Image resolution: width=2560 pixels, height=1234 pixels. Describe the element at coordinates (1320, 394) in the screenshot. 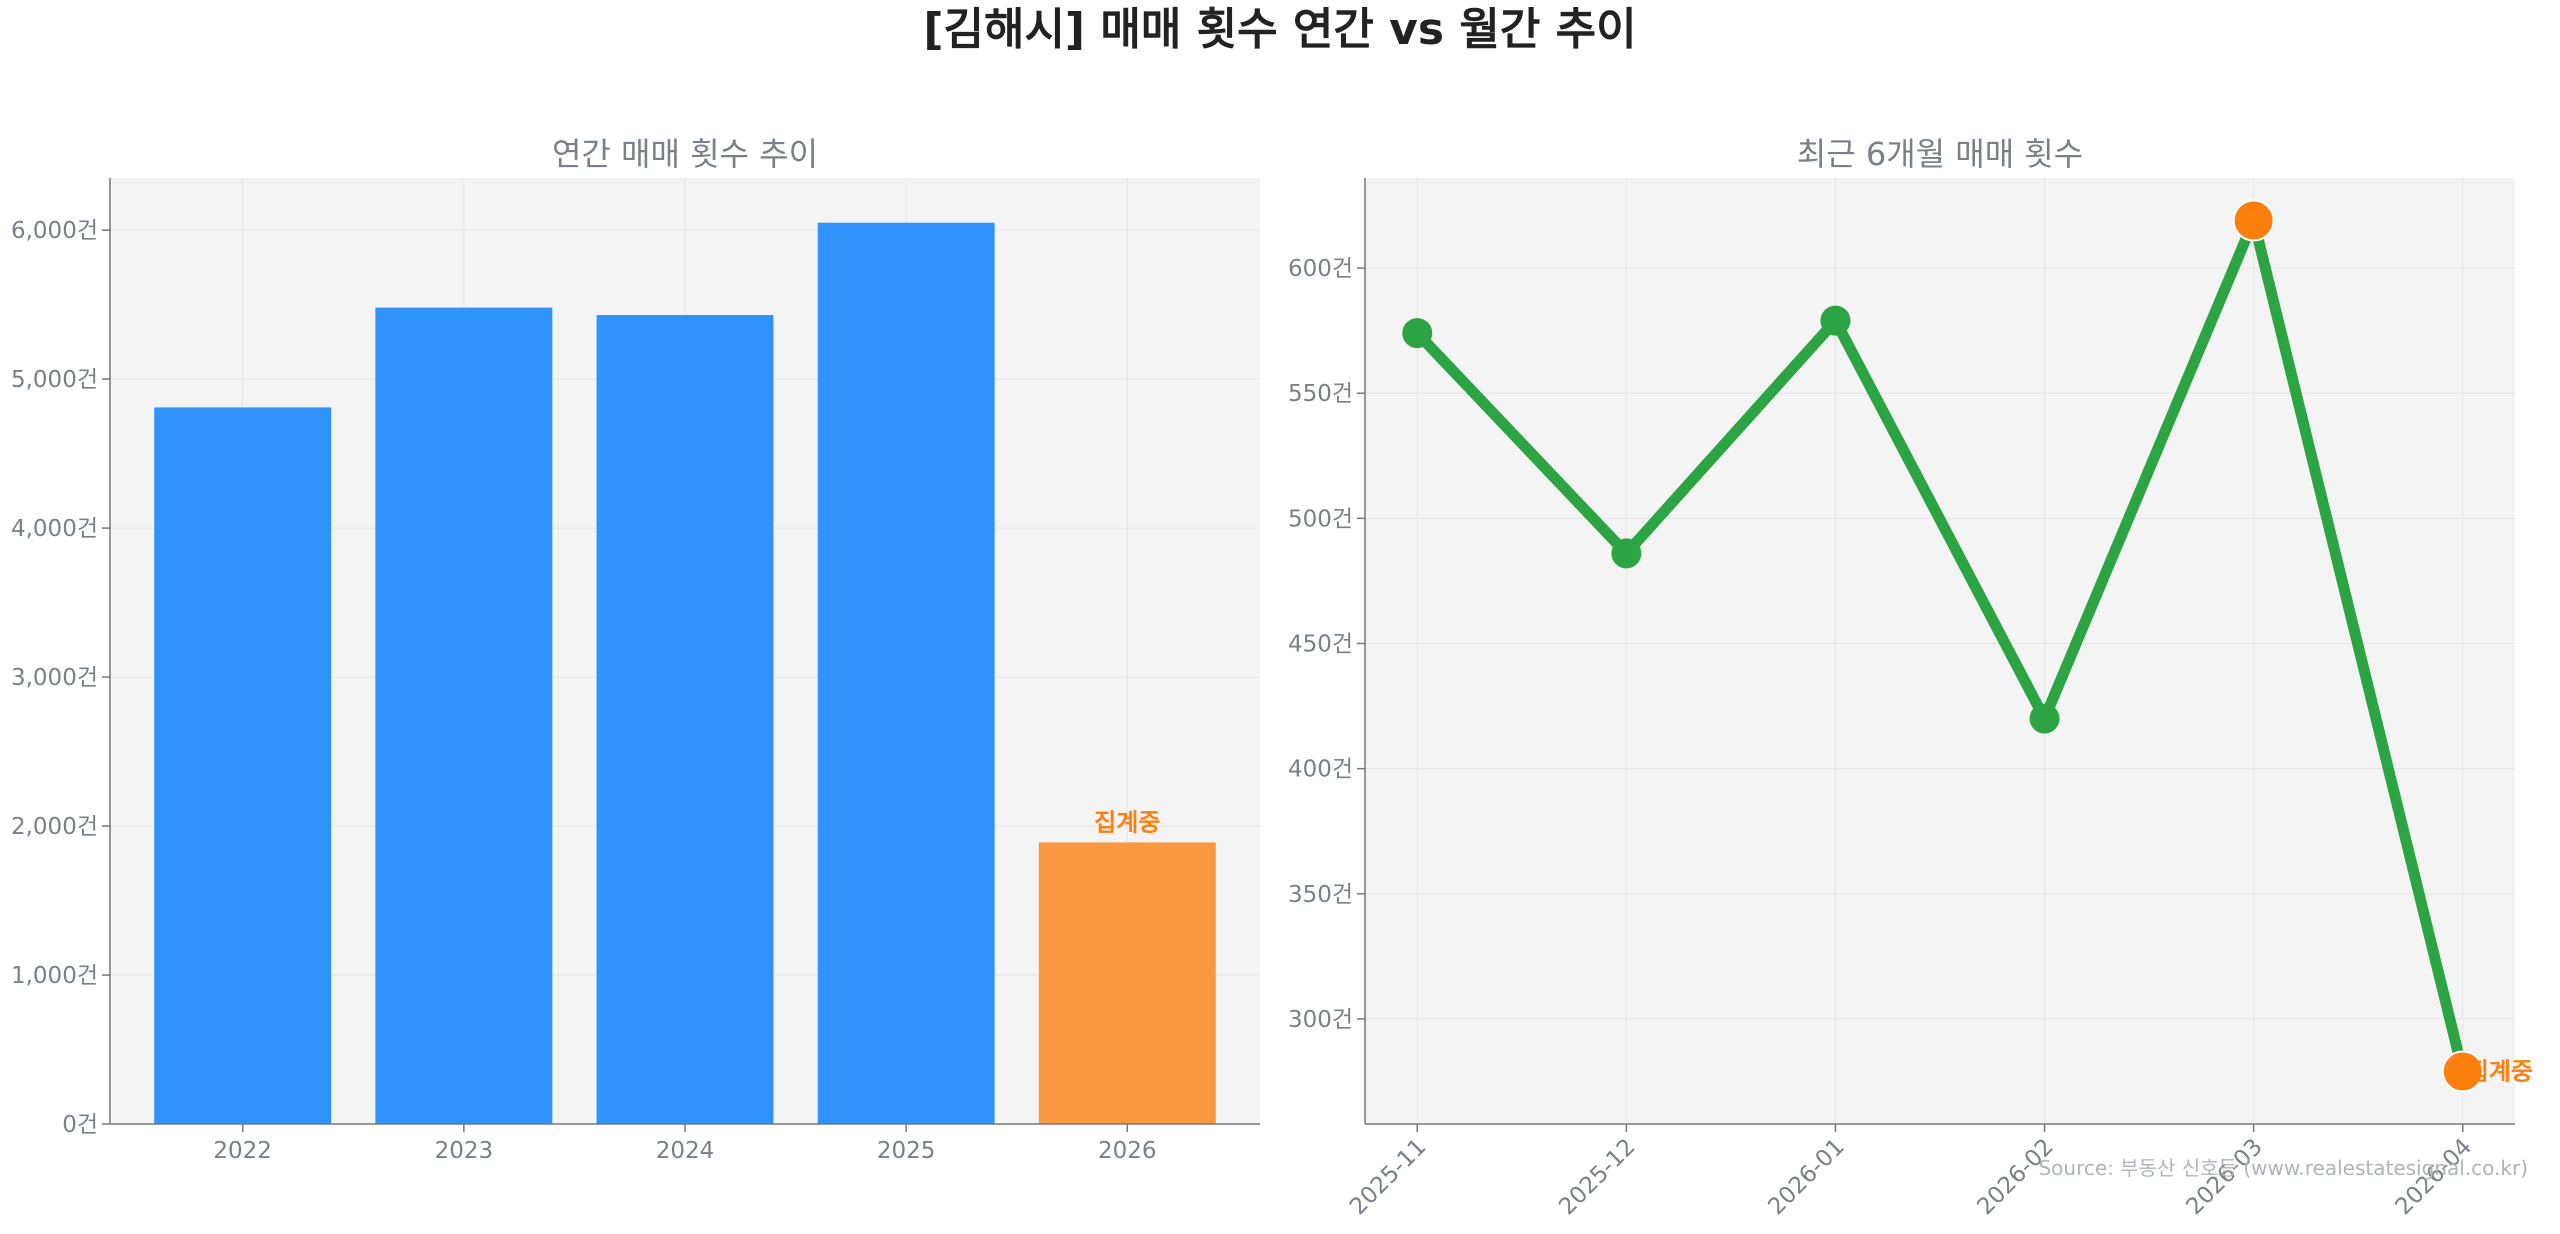

I see `y-tick-label: 550건` at that location.